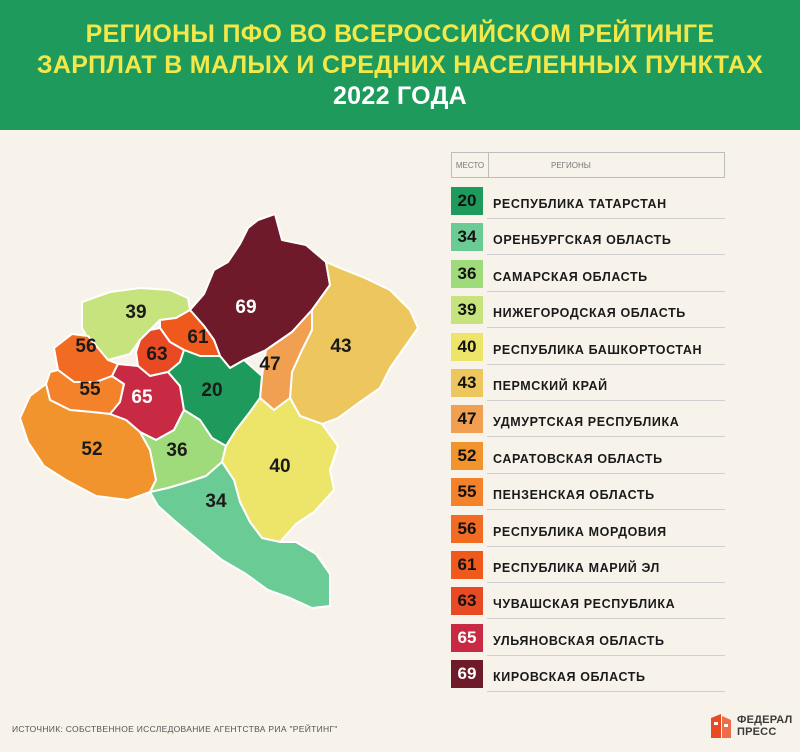 The height and width of the screenshot is (752, 800). I want to click on logo-text: ФЕДЕРАЛ ПРЕСС, so click(764, 726).